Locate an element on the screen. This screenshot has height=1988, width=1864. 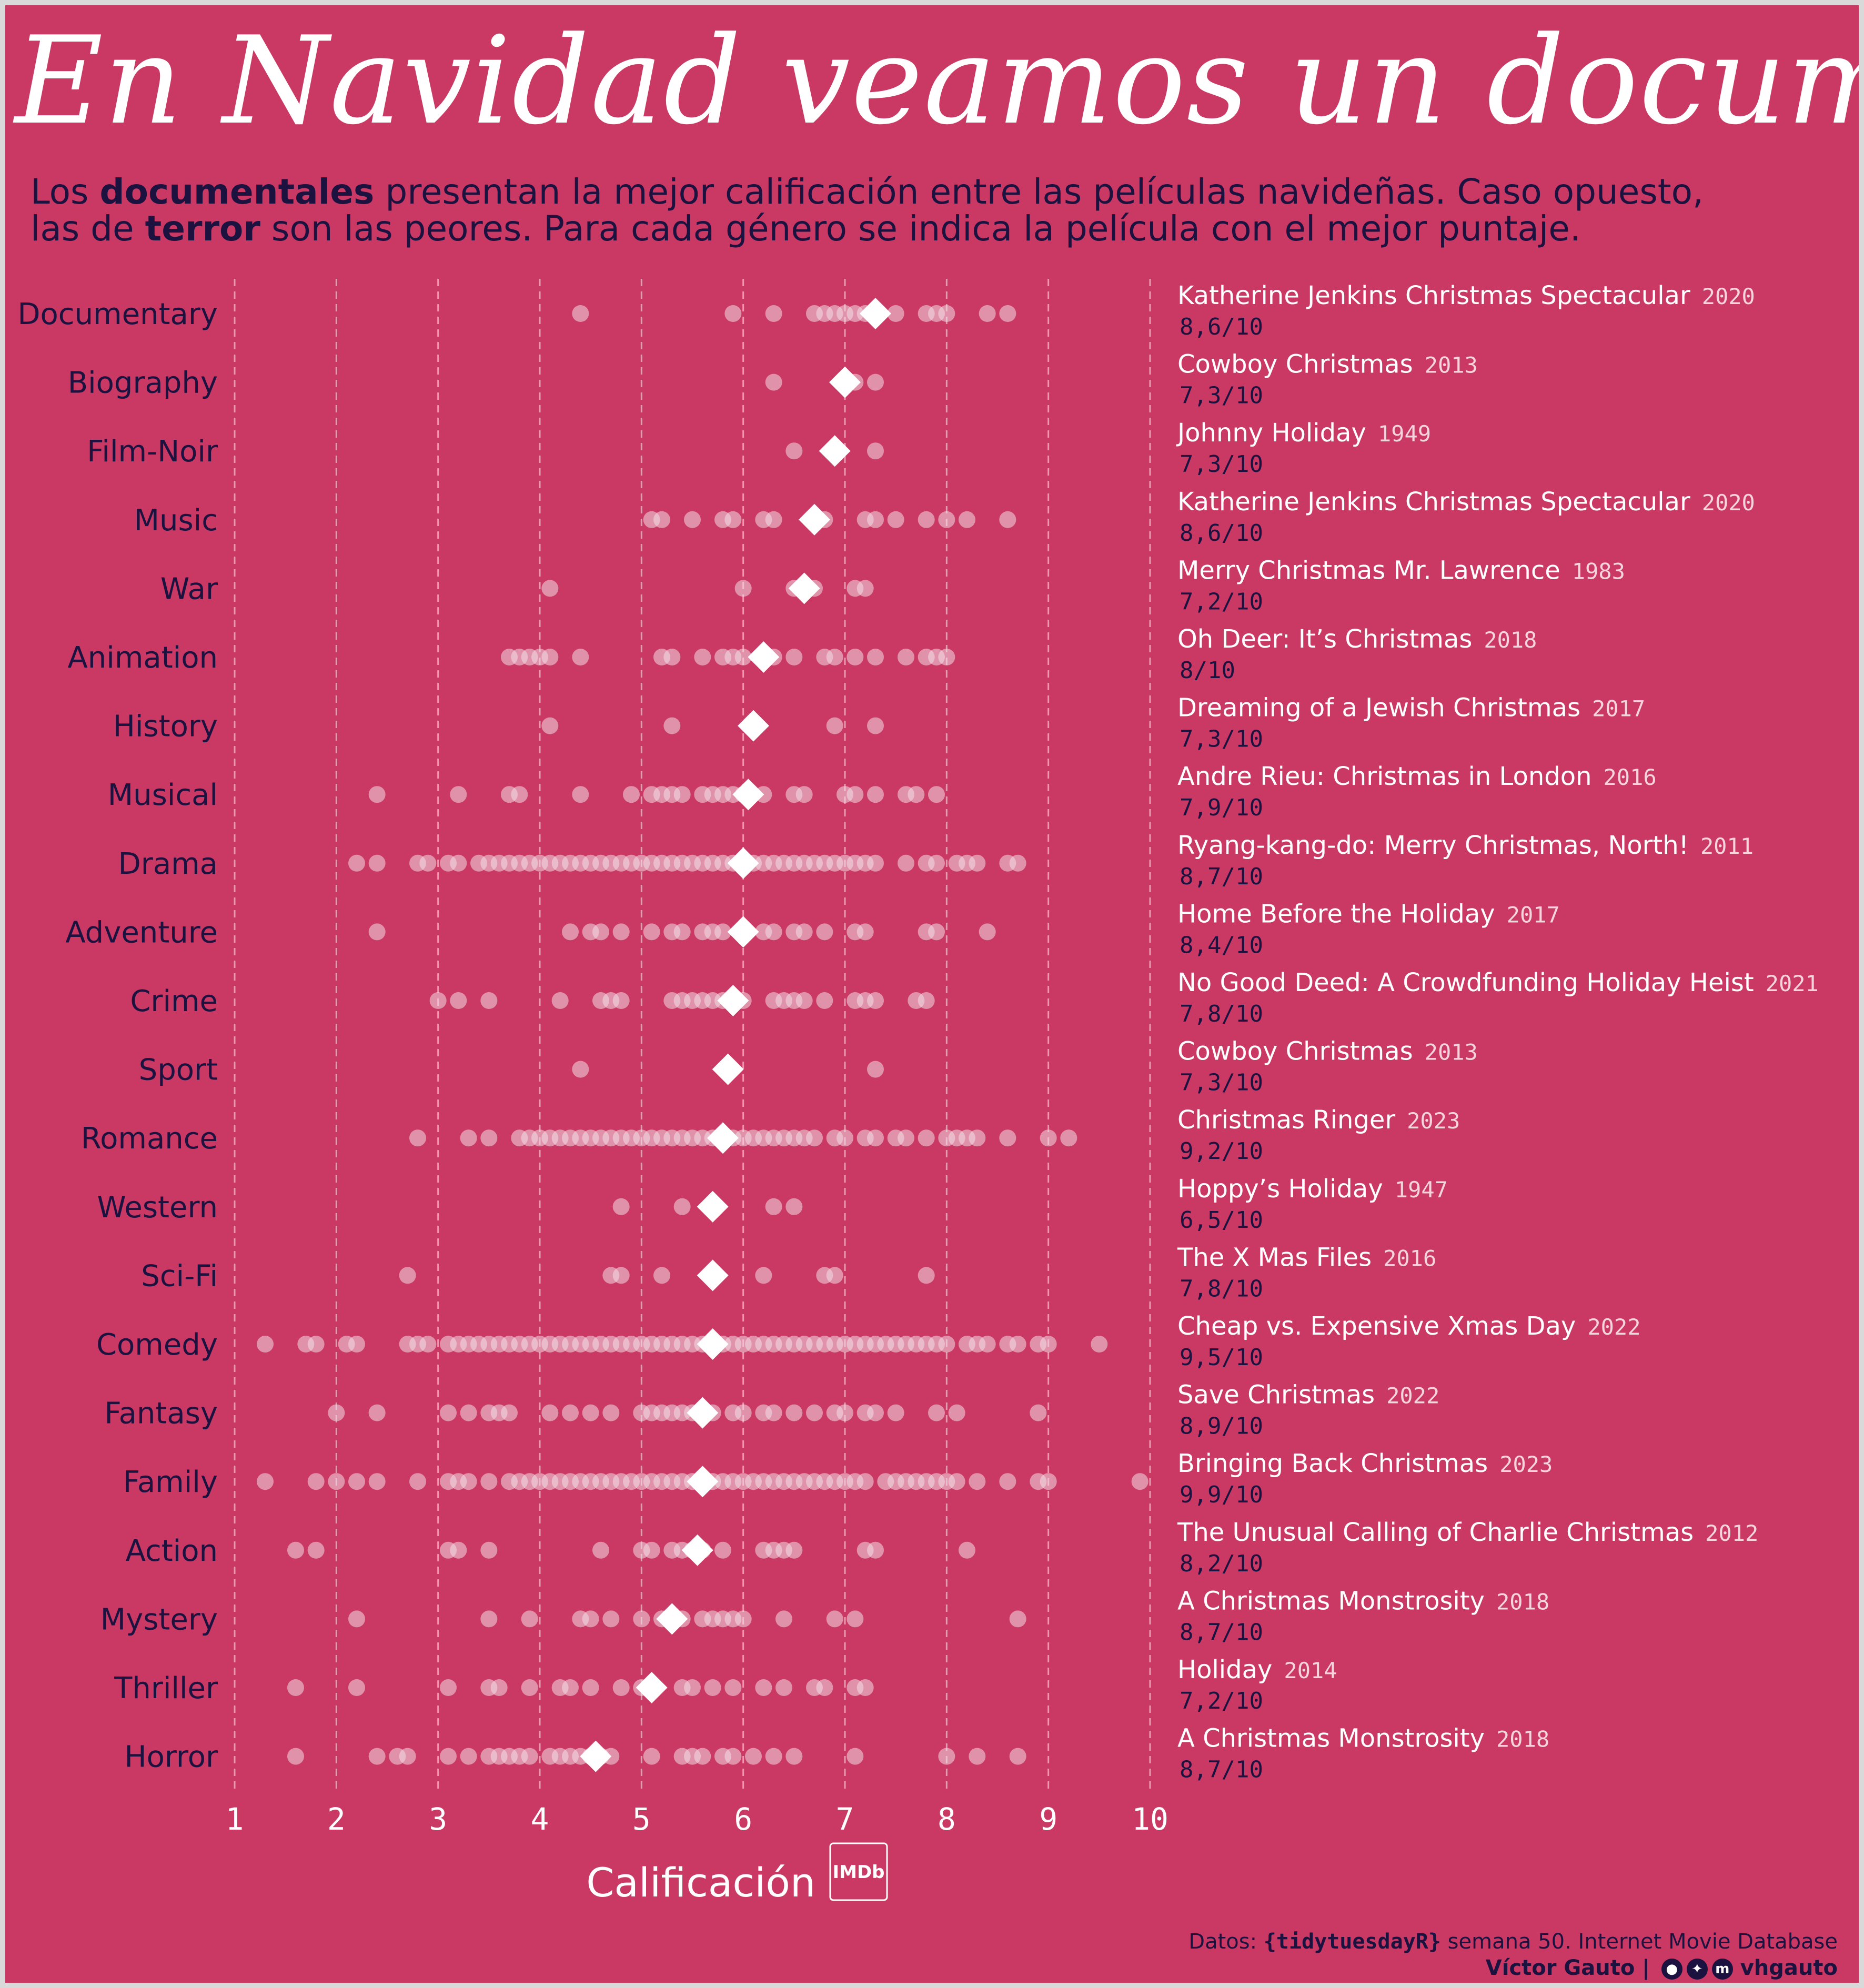
genre-label: Adventure is located at coordinates (141, 932).